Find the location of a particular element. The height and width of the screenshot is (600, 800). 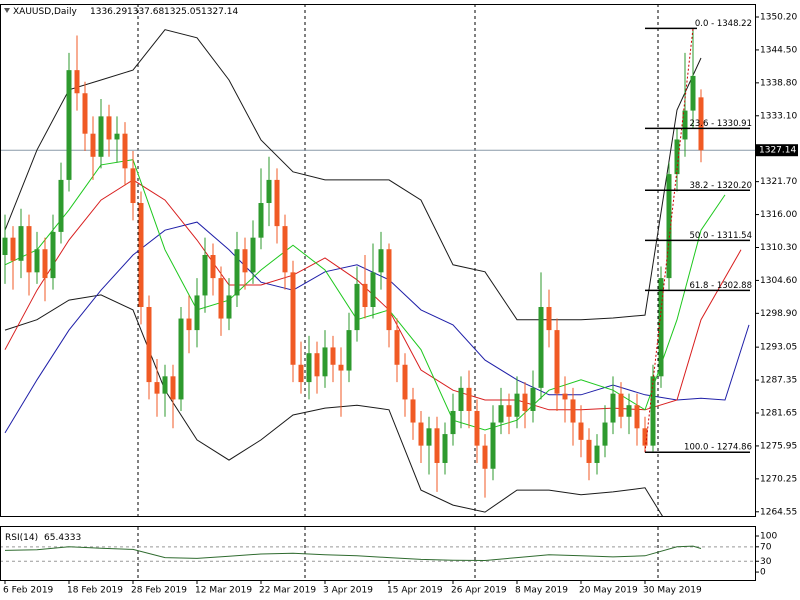

x-tick-label: 3 Apr 2019 is located at coordinates (348, 591).